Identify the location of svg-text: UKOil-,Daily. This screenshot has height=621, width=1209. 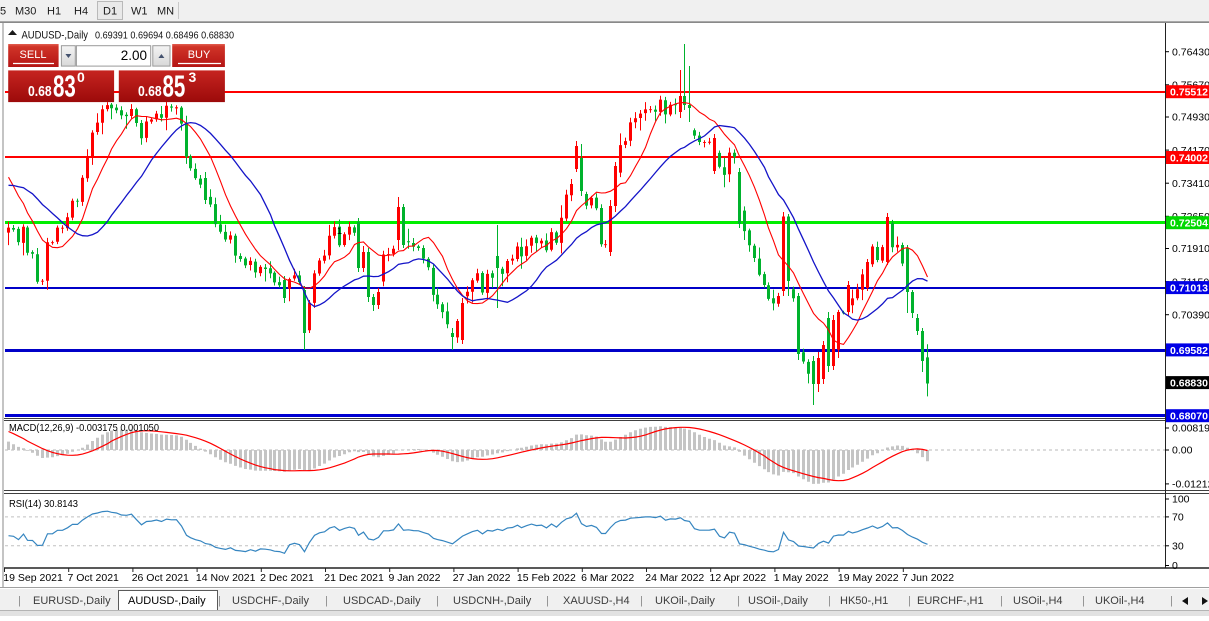
(685, 601).